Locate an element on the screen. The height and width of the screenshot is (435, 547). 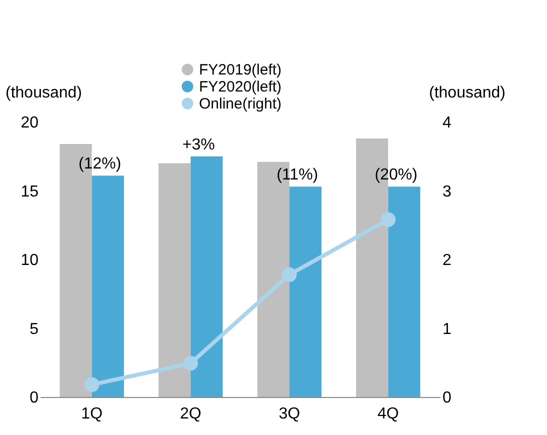
legend-label: FY2020(left) is located at coordinates (240, 87).